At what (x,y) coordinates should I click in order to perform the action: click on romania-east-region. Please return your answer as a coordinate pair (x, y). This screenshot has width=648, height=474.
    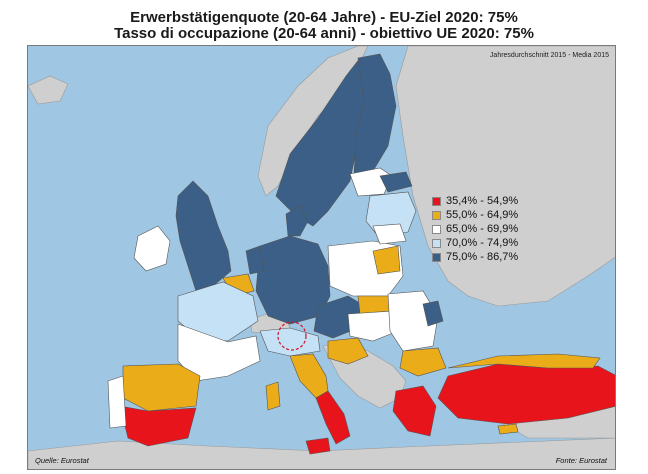
    Looking at the image, I should click on (433, 313).